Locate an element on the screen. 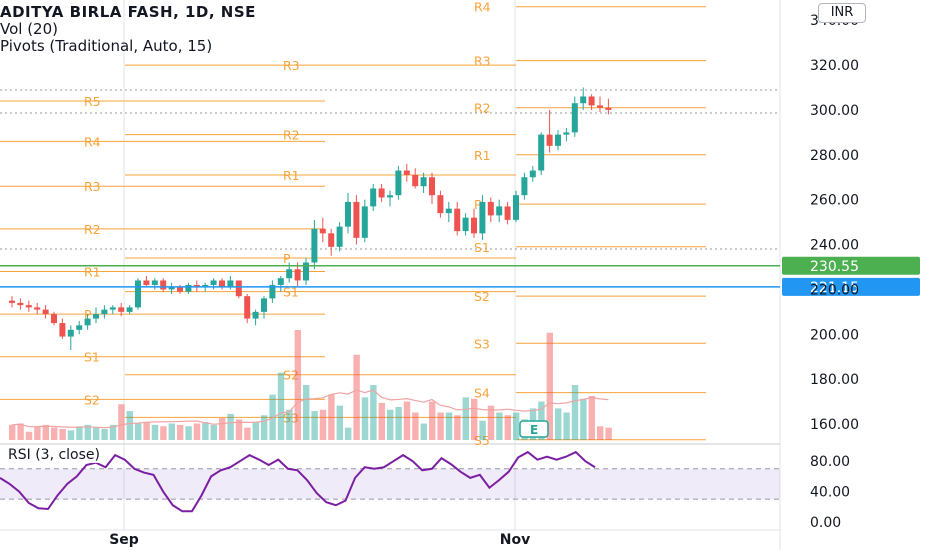 Image resolution: width=932 pixels, height=550 pixels. pivot-label: R5 is located at coordinates (92, 101).